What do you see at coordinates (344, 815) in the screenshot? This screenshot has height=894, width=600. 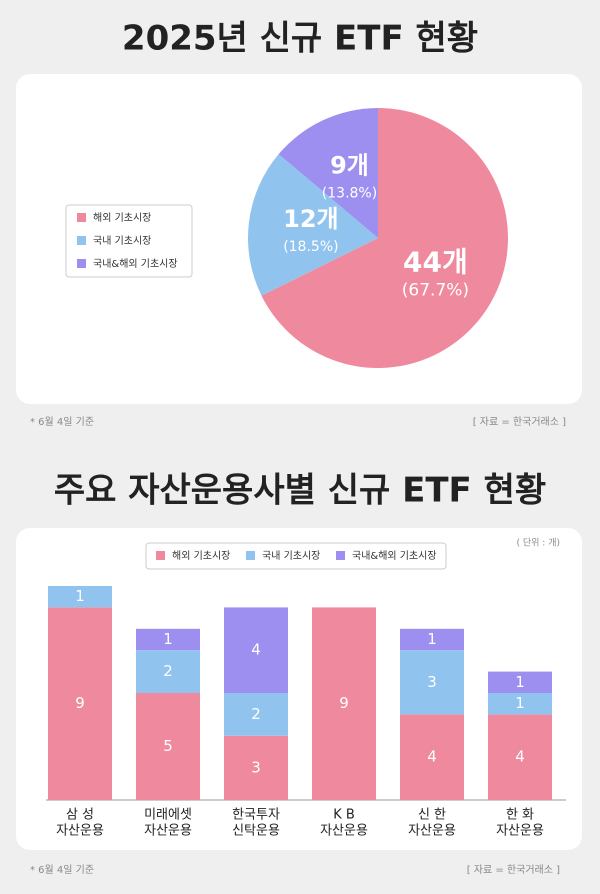 I see `x-tick-label: K B` at bounding box center [344, 815].